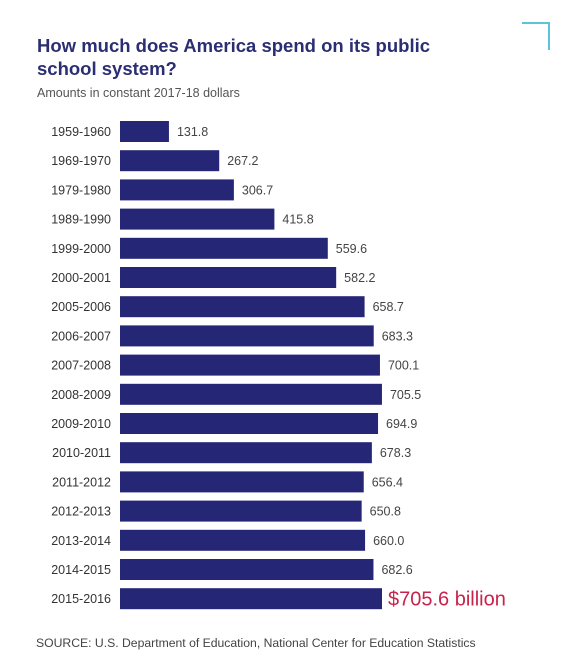  Describe the element at coordinates (81, 541) in the screenshot. I see `category-label: 2013-2014` at that location.